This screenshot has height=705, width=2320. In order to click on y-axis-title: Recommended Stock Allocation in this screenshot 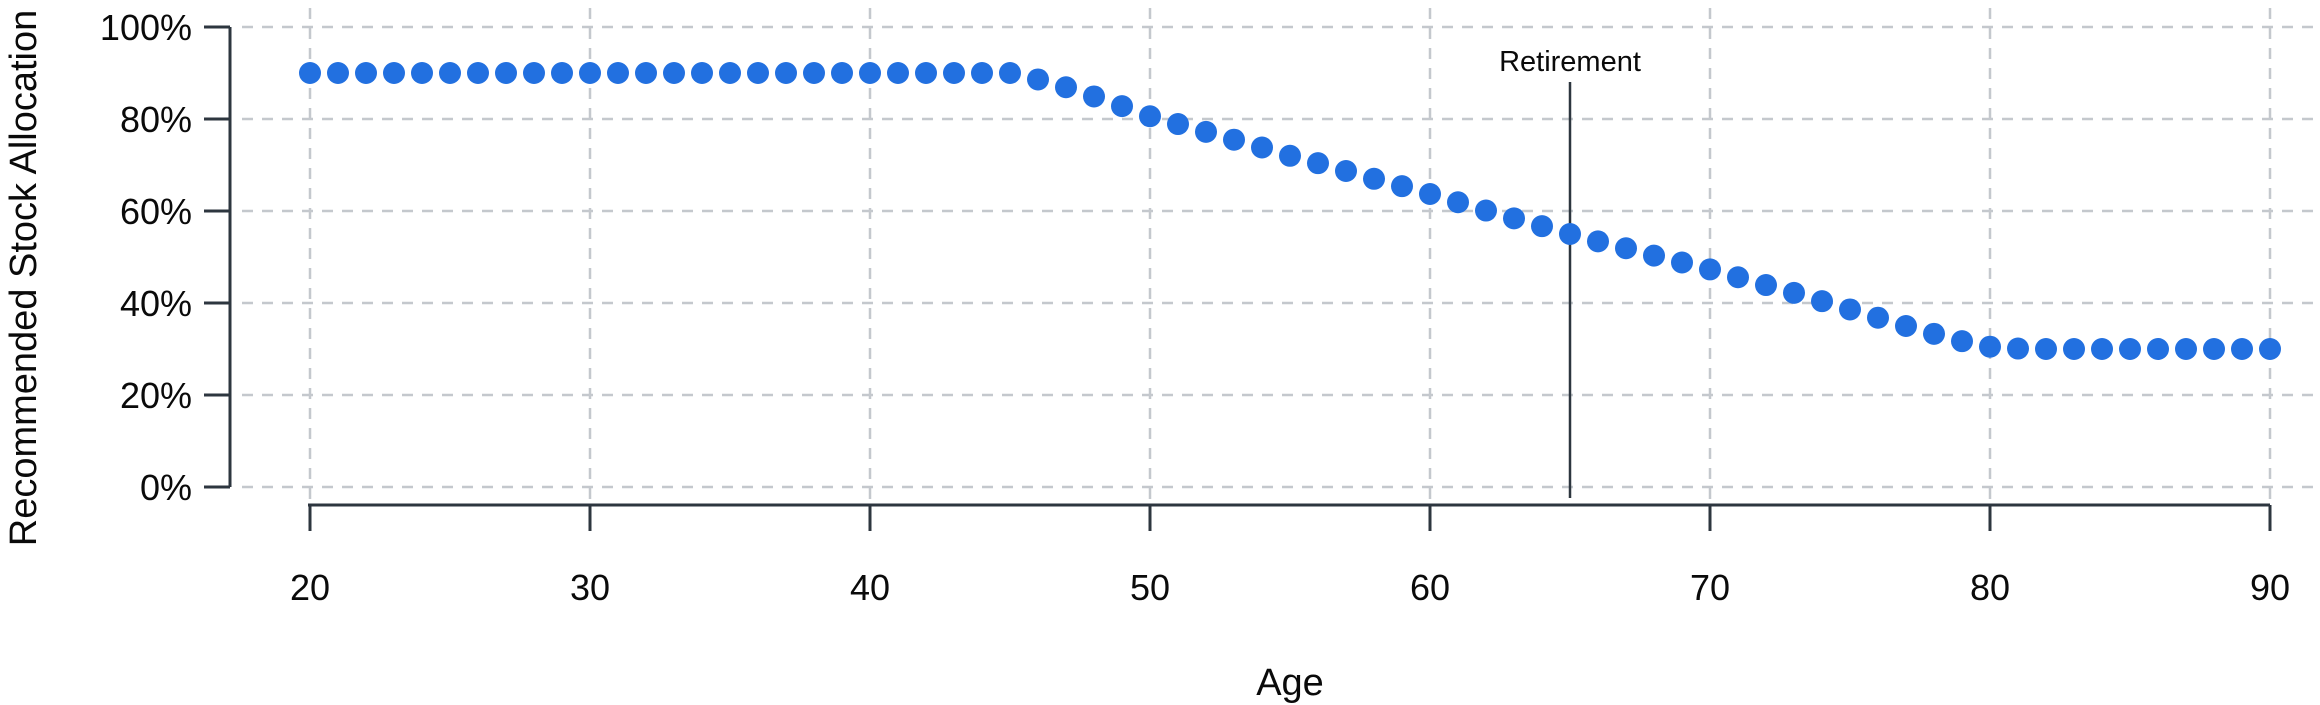, I will do `click(24, 278)`.